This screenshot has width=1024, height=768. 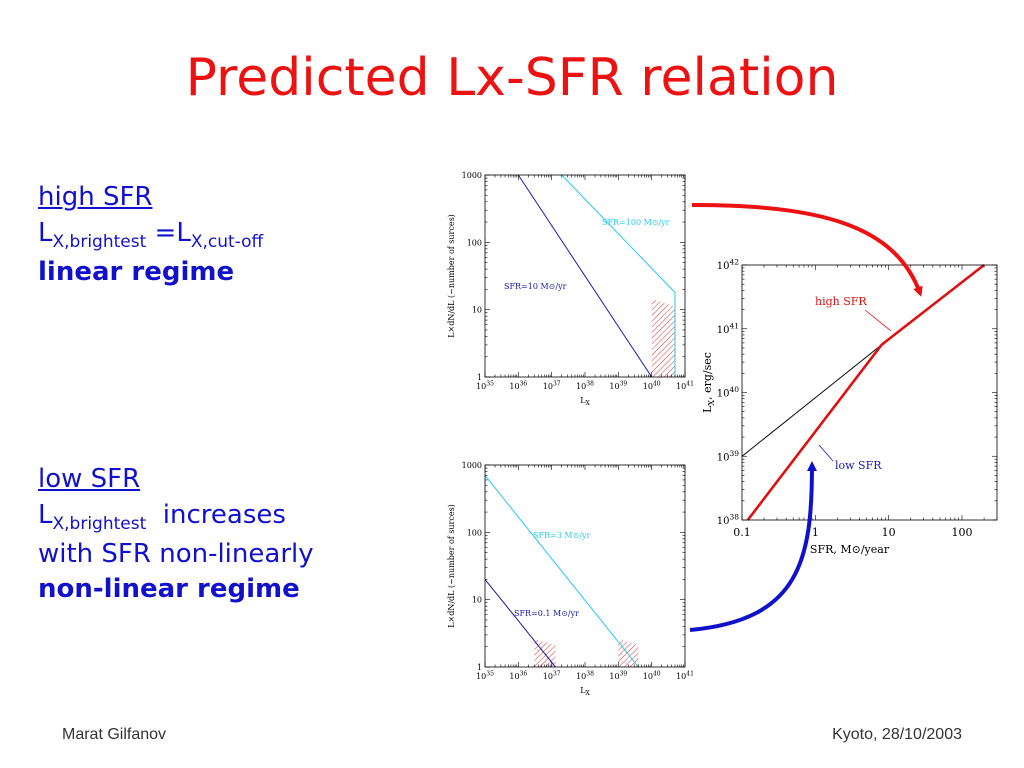 I want to click on x-tick-label: 1, so click(x=815, y=532).